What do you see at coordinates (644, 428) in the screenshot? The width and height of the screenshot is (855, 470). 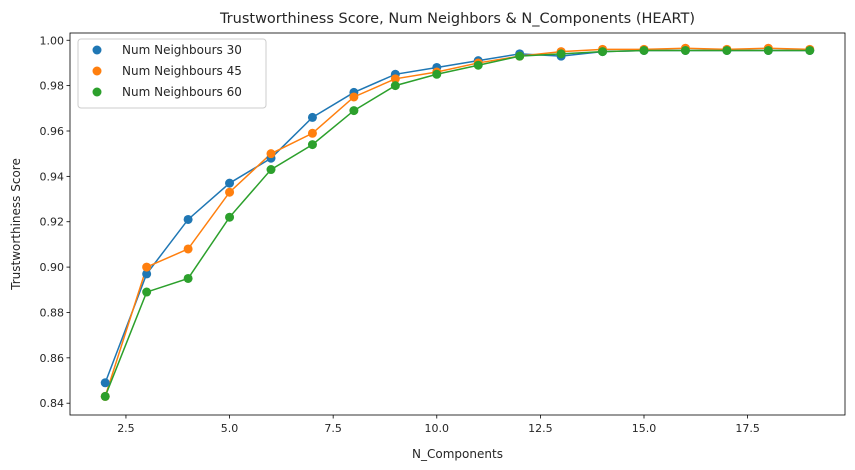 I see `x-tick-label: 15.0` at bounding box center [644, 428].